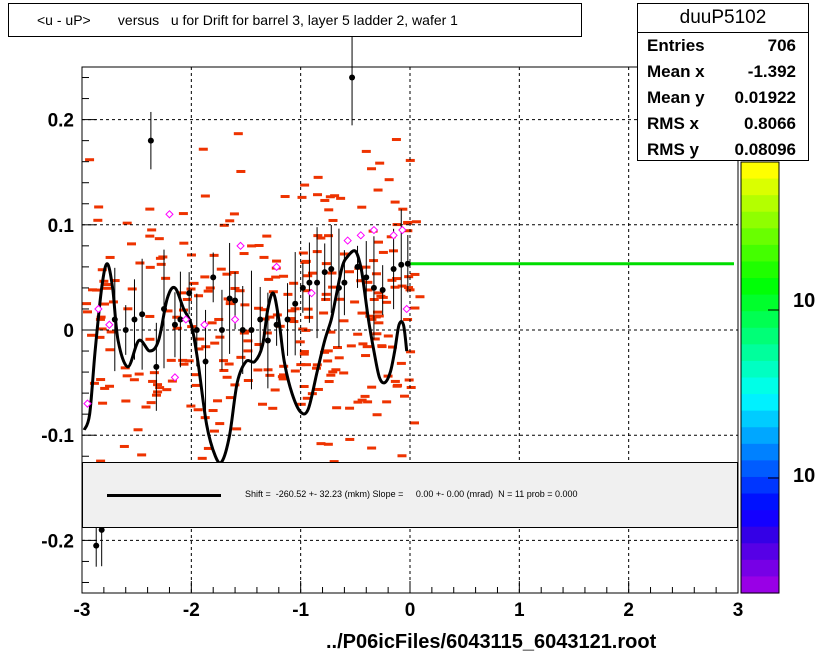 This screenshot has width=820, height=660. Describe the element at coordinates (723, 46) in the screenshot. I see `stats-row: Entries 706` at that location.